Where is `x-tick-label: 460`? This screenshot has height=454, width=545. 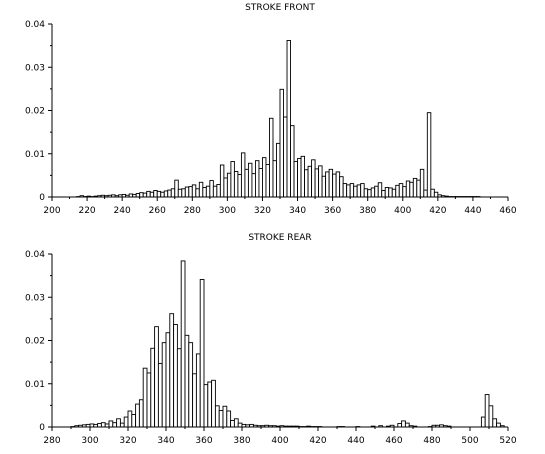
x-tick-label: 460 is located at coordinates (507, 211).